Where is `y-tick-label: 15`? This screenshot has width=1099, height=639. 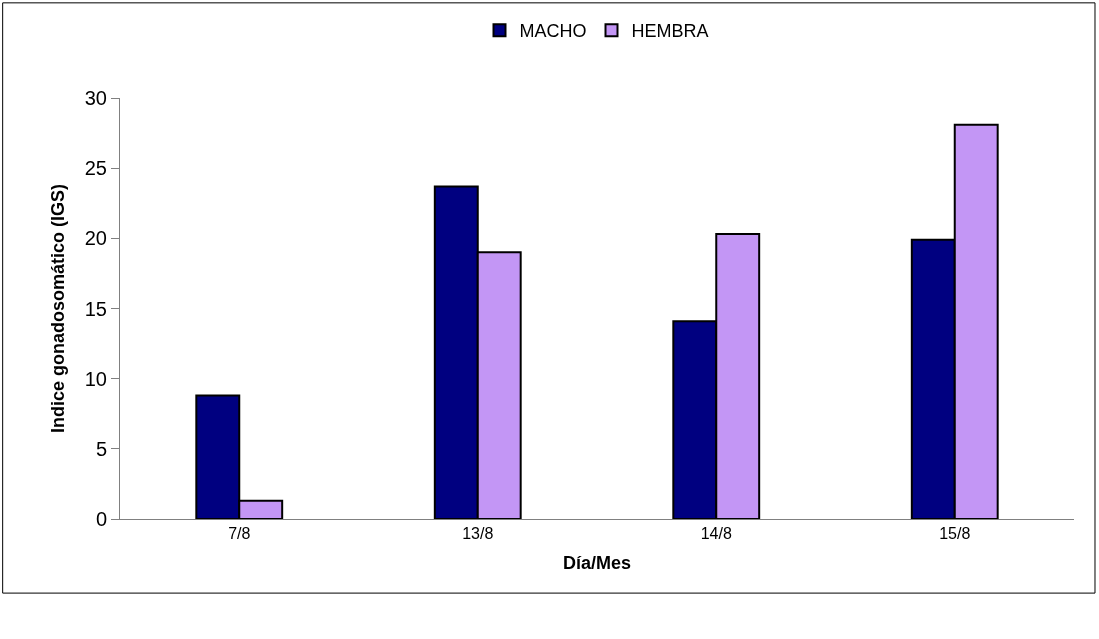 y-tick-label: 15 is located at coordinates (95, 308).